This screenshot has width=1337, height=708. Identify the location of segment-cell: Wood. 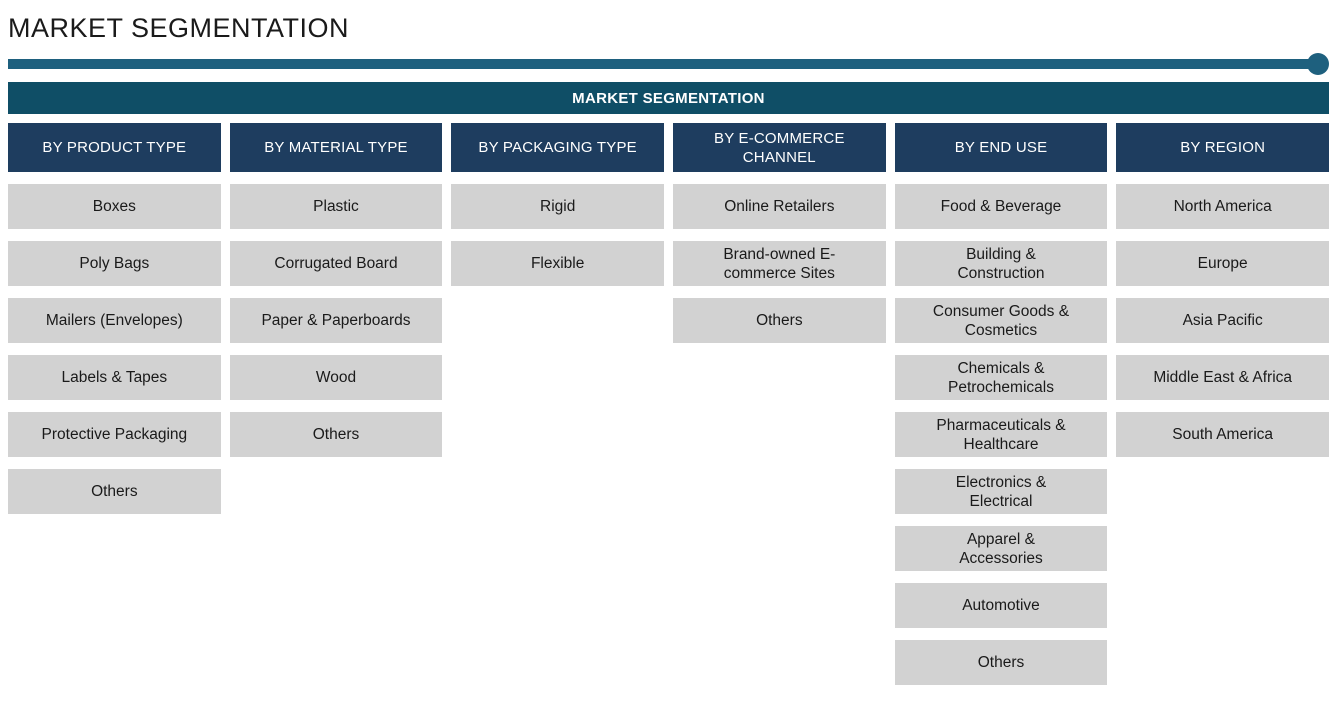
(336, 377).